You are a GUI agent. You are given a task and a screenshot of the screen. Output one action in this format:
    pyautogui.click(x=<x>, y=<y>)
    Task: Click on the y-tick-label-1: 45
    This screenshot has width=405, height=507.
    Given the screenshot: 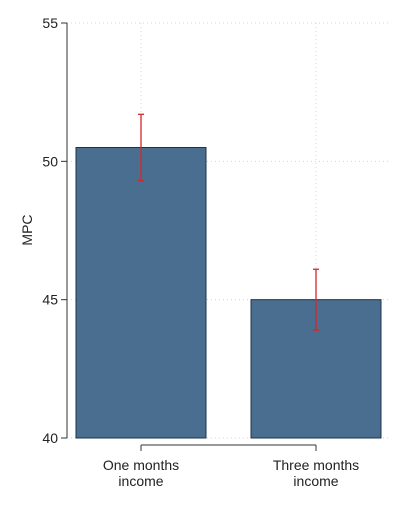 What is the action you would take?
    pyautogui.click(x=50, y=300)
    